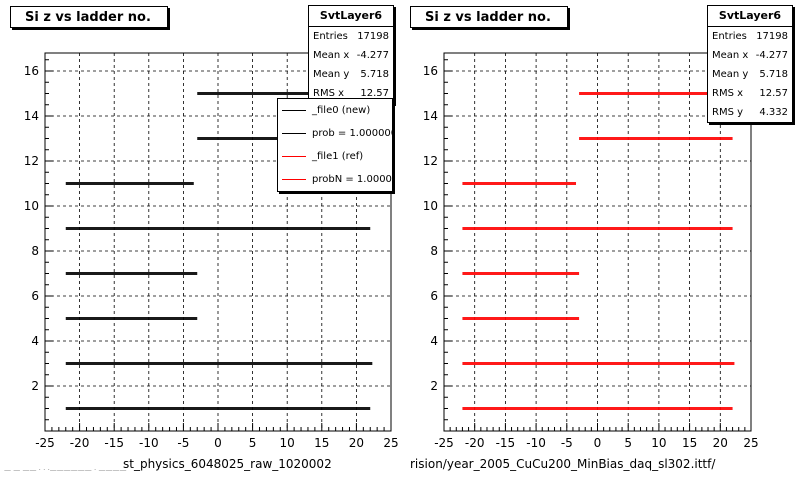  What do you see at coordinates (351, 36) in the screenshot?
I see `left-stats-row: Entries 17198` at bounding box center [351, 36].